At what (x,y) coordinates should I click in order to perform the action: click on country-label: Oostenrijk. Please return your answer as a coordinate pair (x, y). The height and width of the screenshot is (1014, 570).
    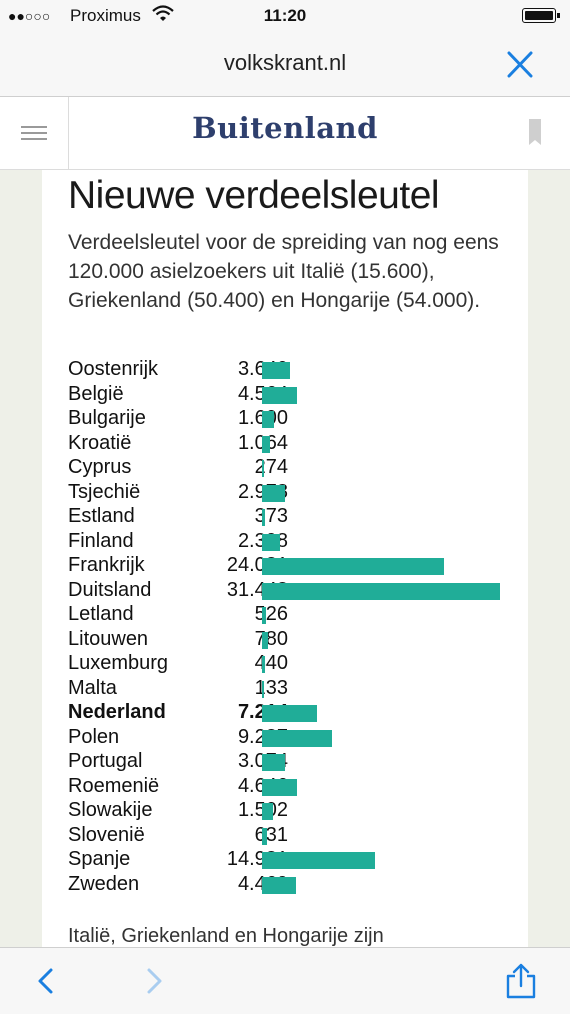
    Looking at the image, I should click on (113, 369).